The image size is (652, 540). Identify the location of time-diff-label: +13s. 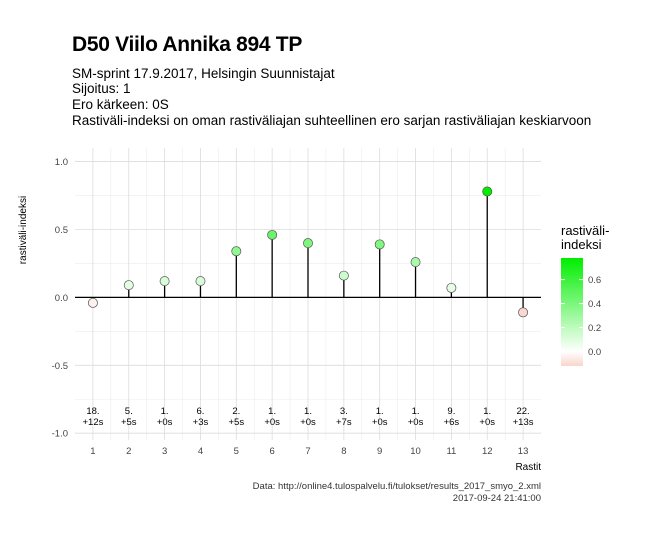
(523, 422).